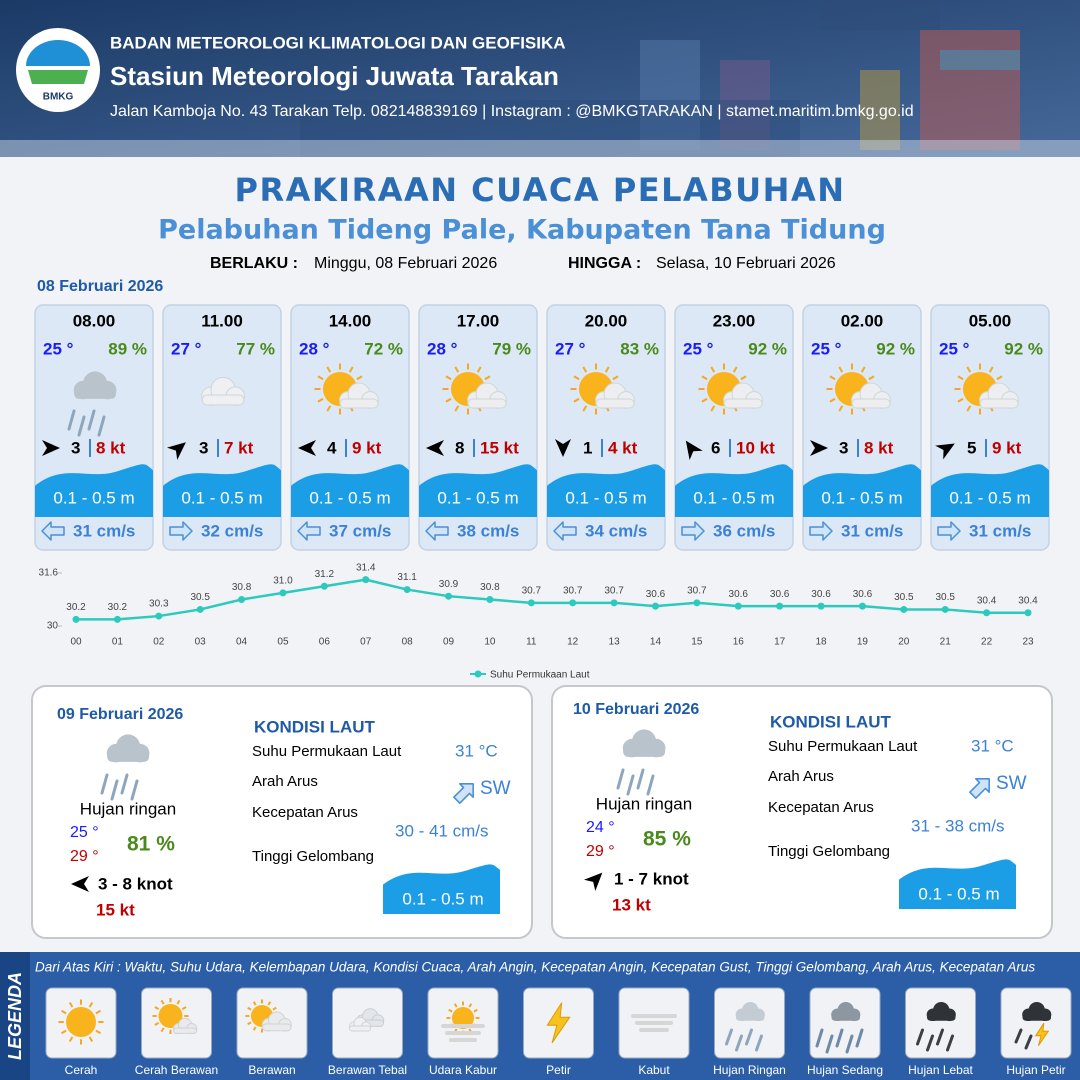 Image resolution: width=1080 pixels, height=1080 pixels. Describe the element at coordinates (1028, 642) in the screenshot. I see `x-tick-label: 23` at that location.